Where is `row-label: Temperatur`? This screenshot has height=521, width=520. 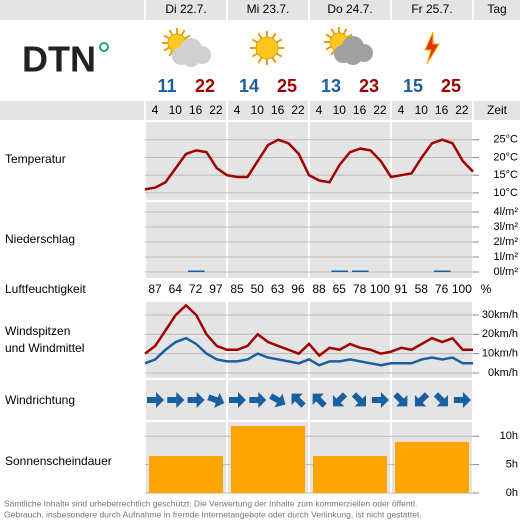 row-label: Temperatur is located at coordinates (35, 159).